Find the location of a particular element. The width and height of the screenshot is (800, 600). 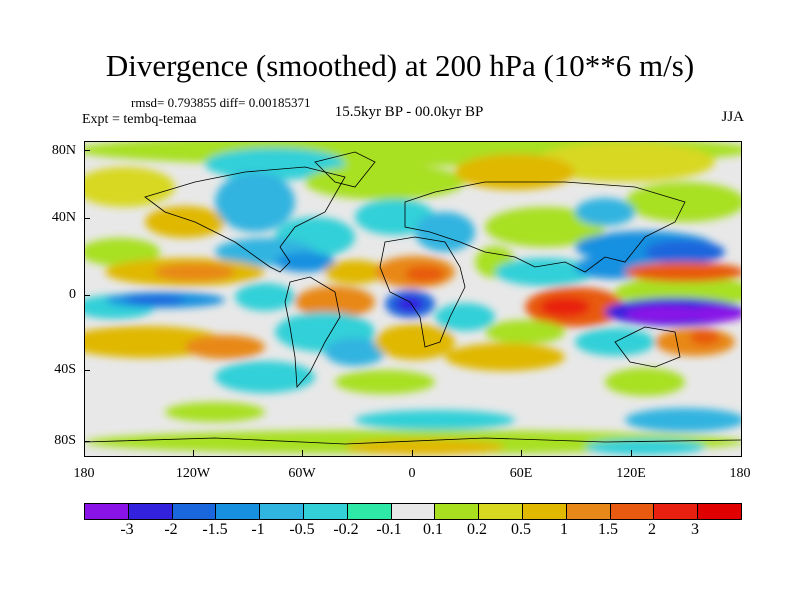

stats-label: rmsd= 0.793855 diff= 0.00185371 is located at coordinates (221, 102).